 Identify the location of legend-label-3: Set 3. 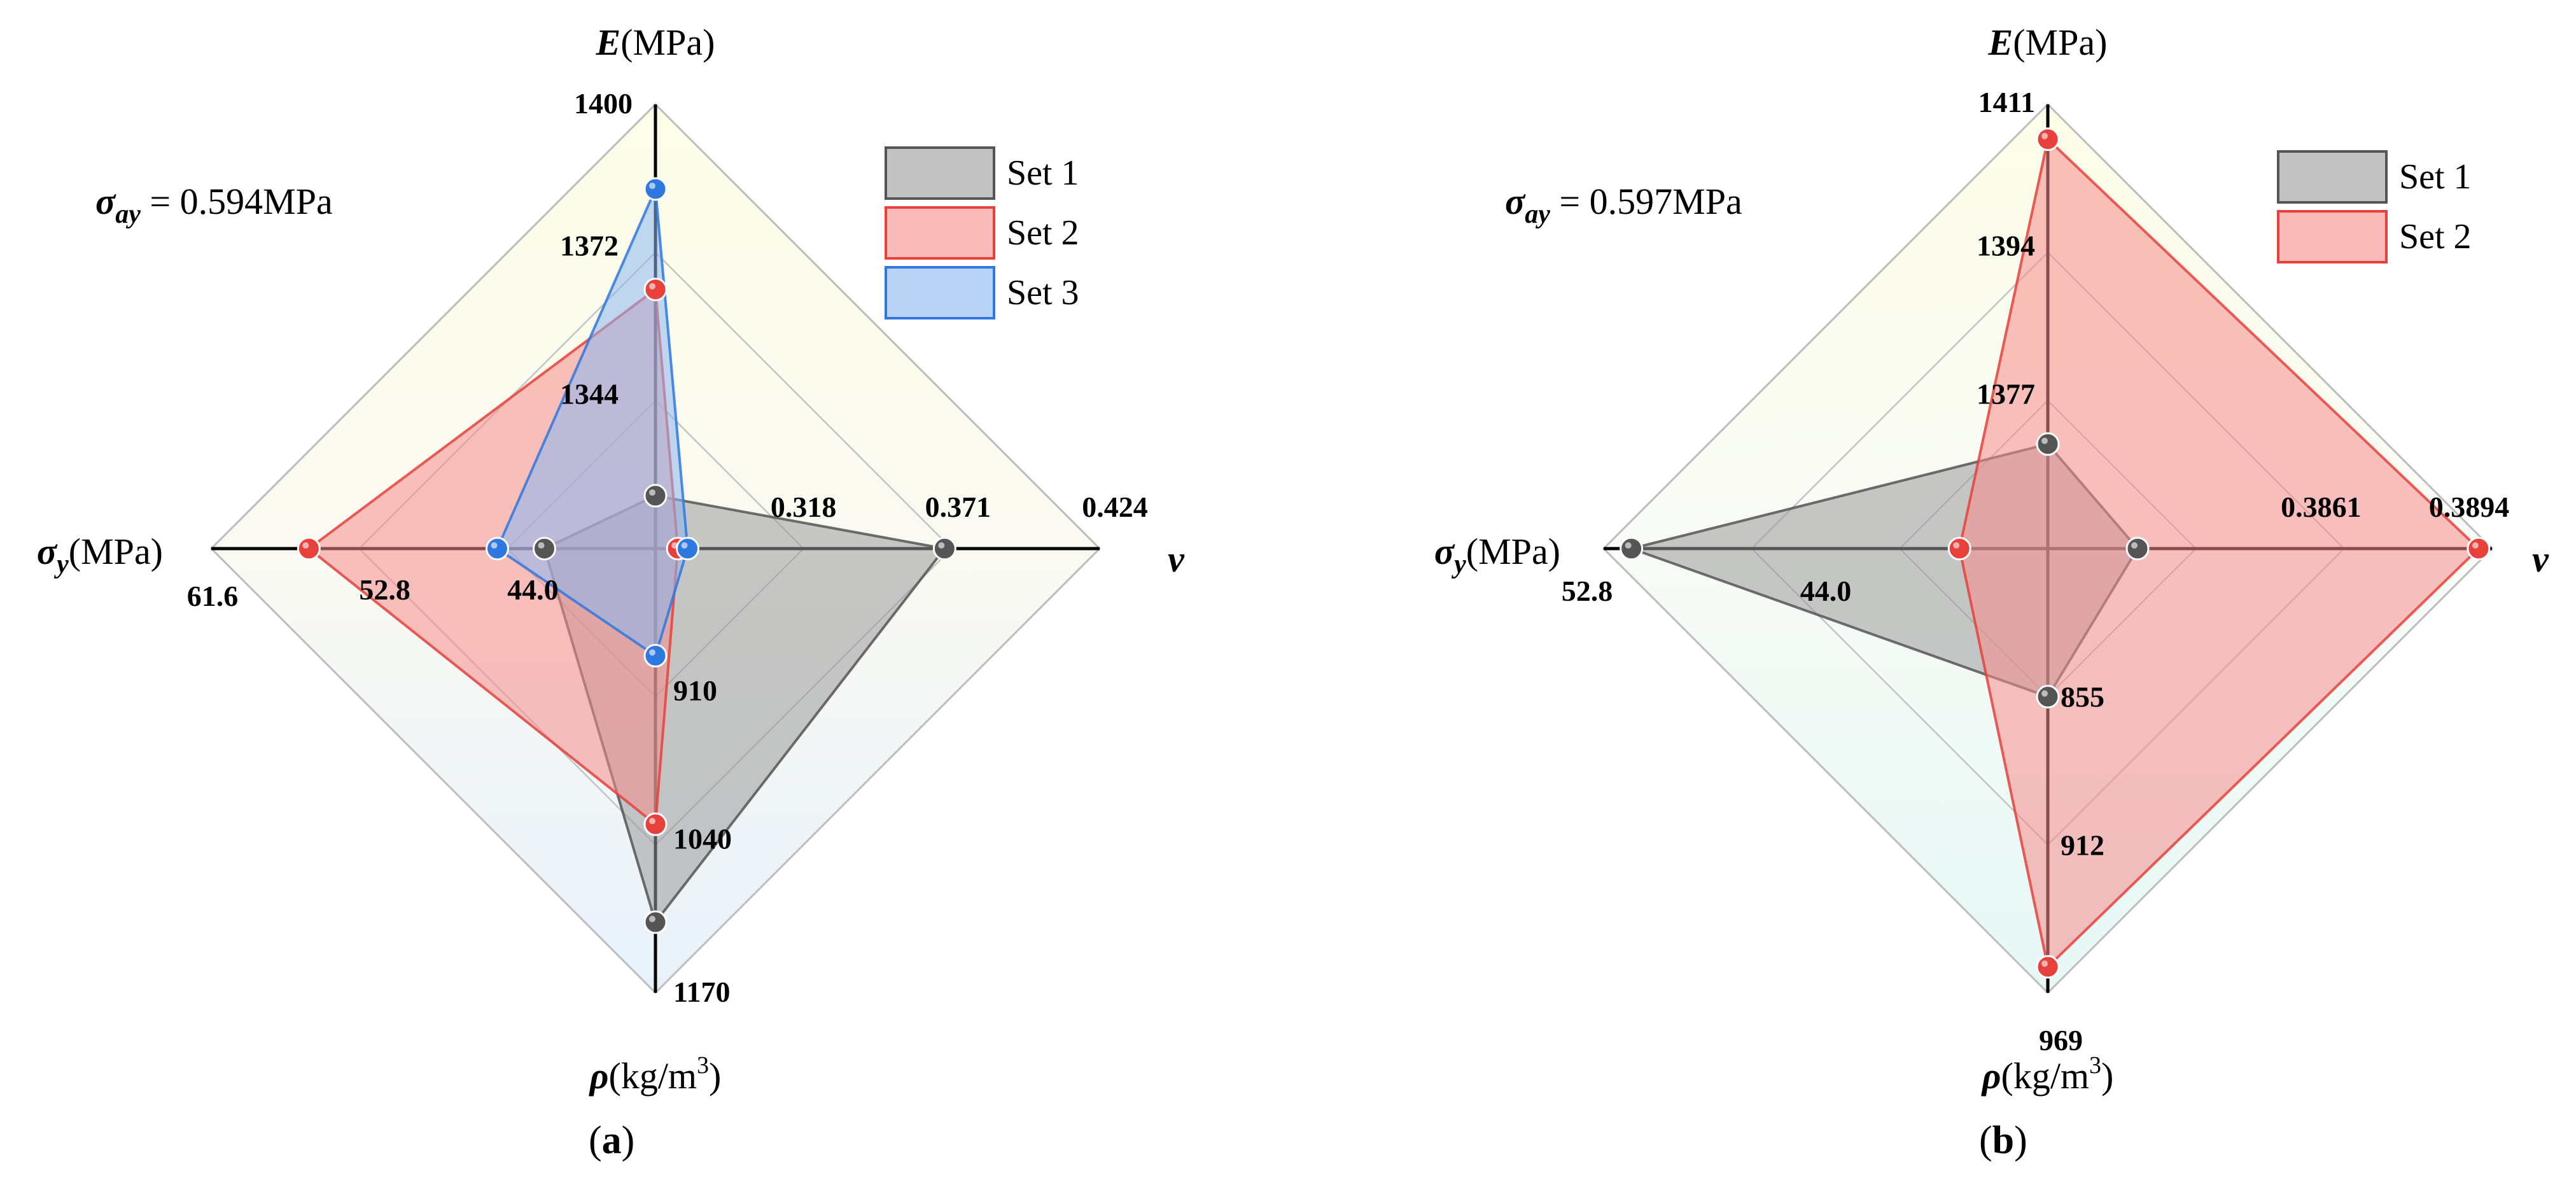
(1043, 292).